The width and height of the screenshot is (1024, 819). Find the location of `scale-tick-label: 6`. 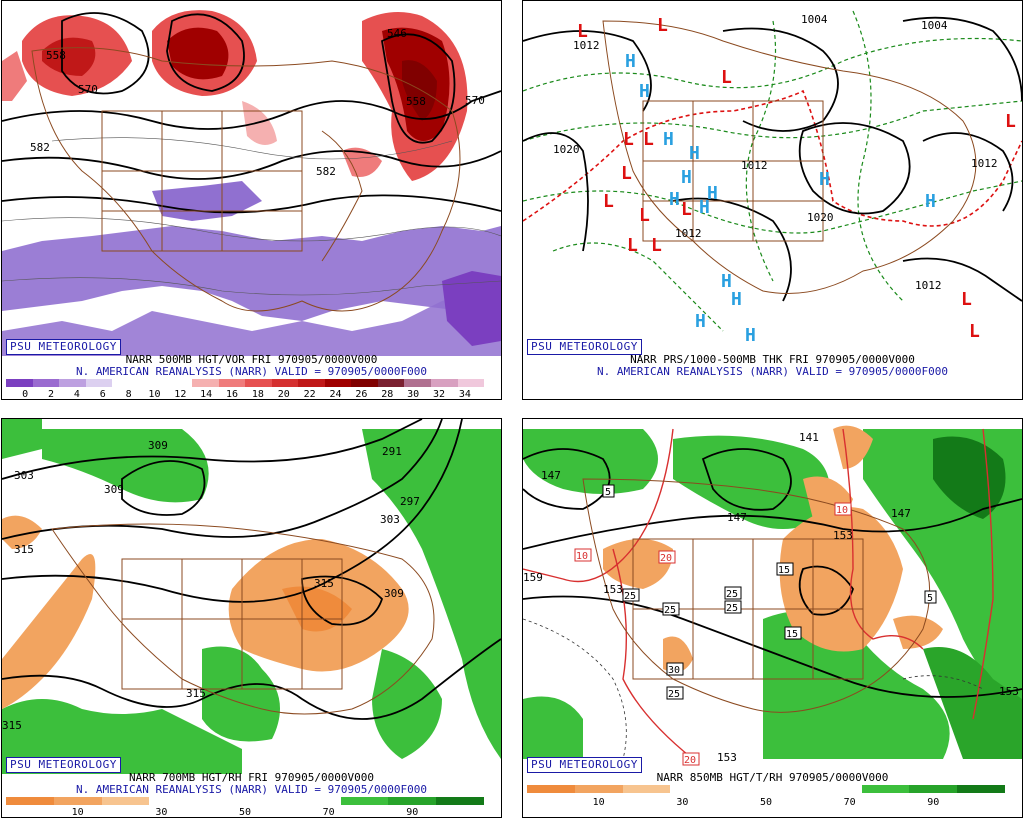

scale-tick-label: 6 is located at coordinates (102, 394).